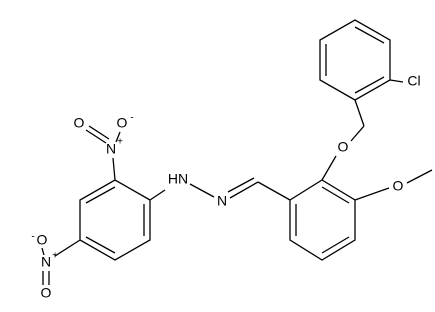 The width and height of the screenshot is (435, 312). Describe the element at coordinates (413, 81) in the screenshot. I see `atom-label: Cl` at that location.